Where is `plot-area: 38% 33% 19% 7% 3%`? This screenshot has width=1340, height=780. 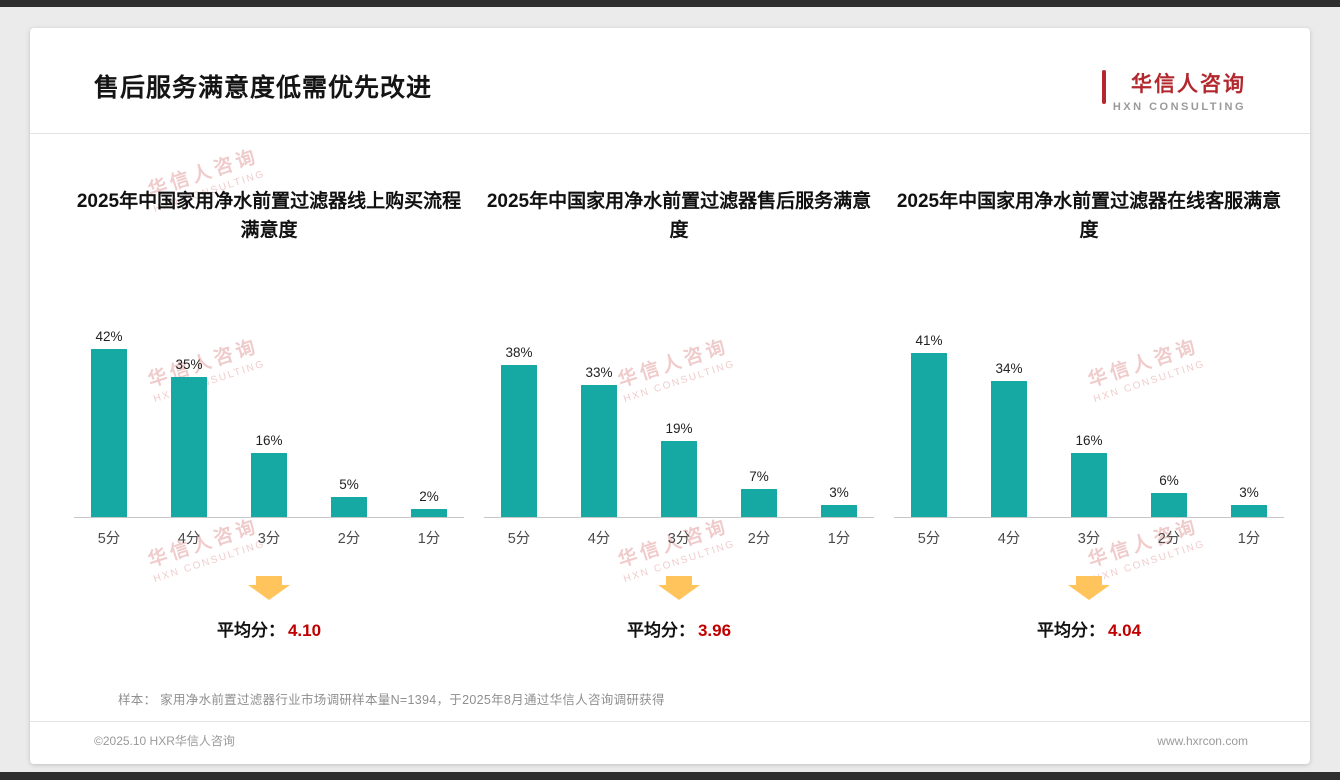
plot-area: 38% 33% 19% 7% 3% is located at coordinates (679, 412).